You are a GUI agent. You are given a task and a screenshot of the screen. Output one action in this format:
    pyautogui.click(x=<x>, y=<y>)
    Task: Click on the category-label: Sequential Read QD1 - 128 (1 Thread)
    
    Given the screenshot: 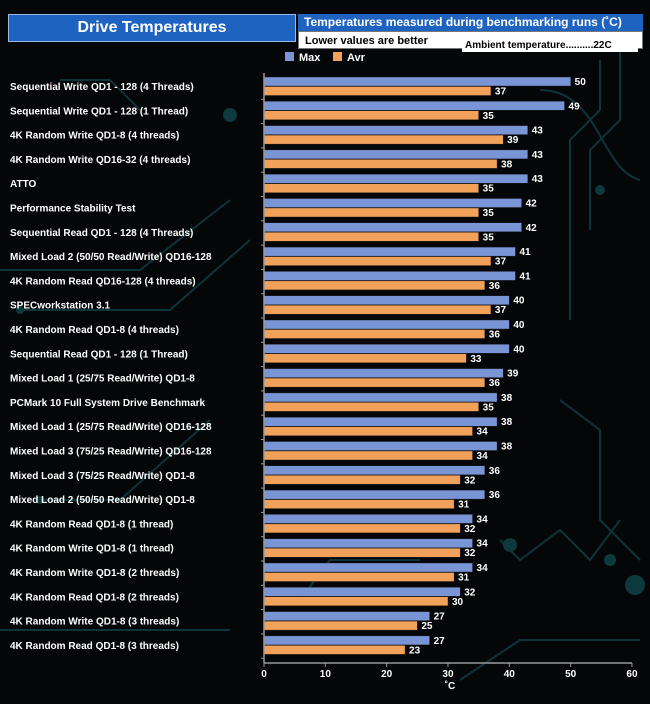 What is the action you would take?
    pyautogui.click(x=99, y=354)
    